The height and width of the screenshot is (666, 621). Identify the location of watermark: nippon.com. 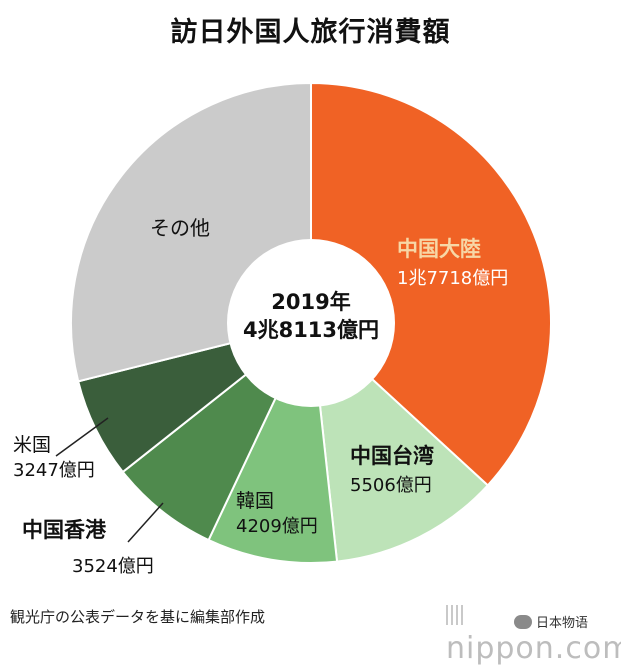
(533, 631).